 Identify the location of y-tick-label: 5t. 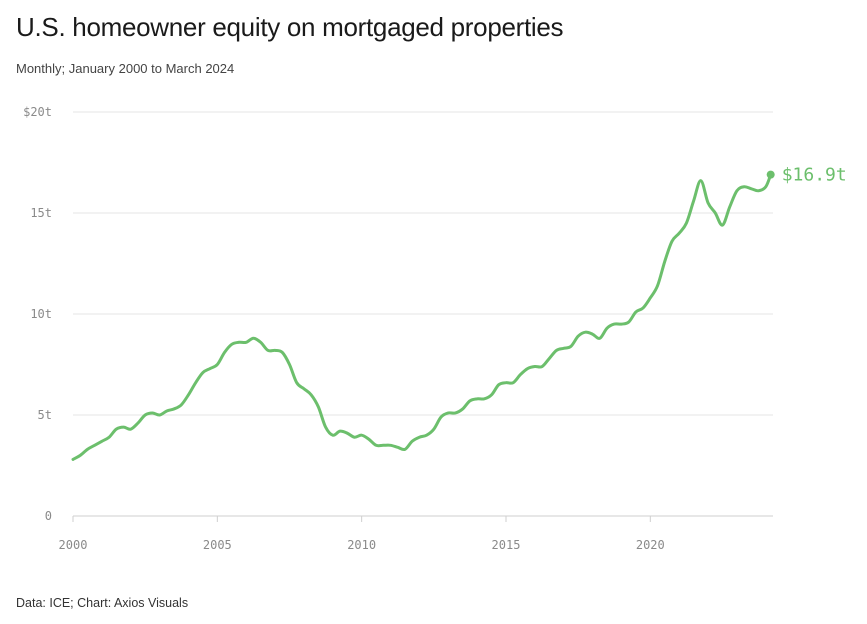
(45, 415).